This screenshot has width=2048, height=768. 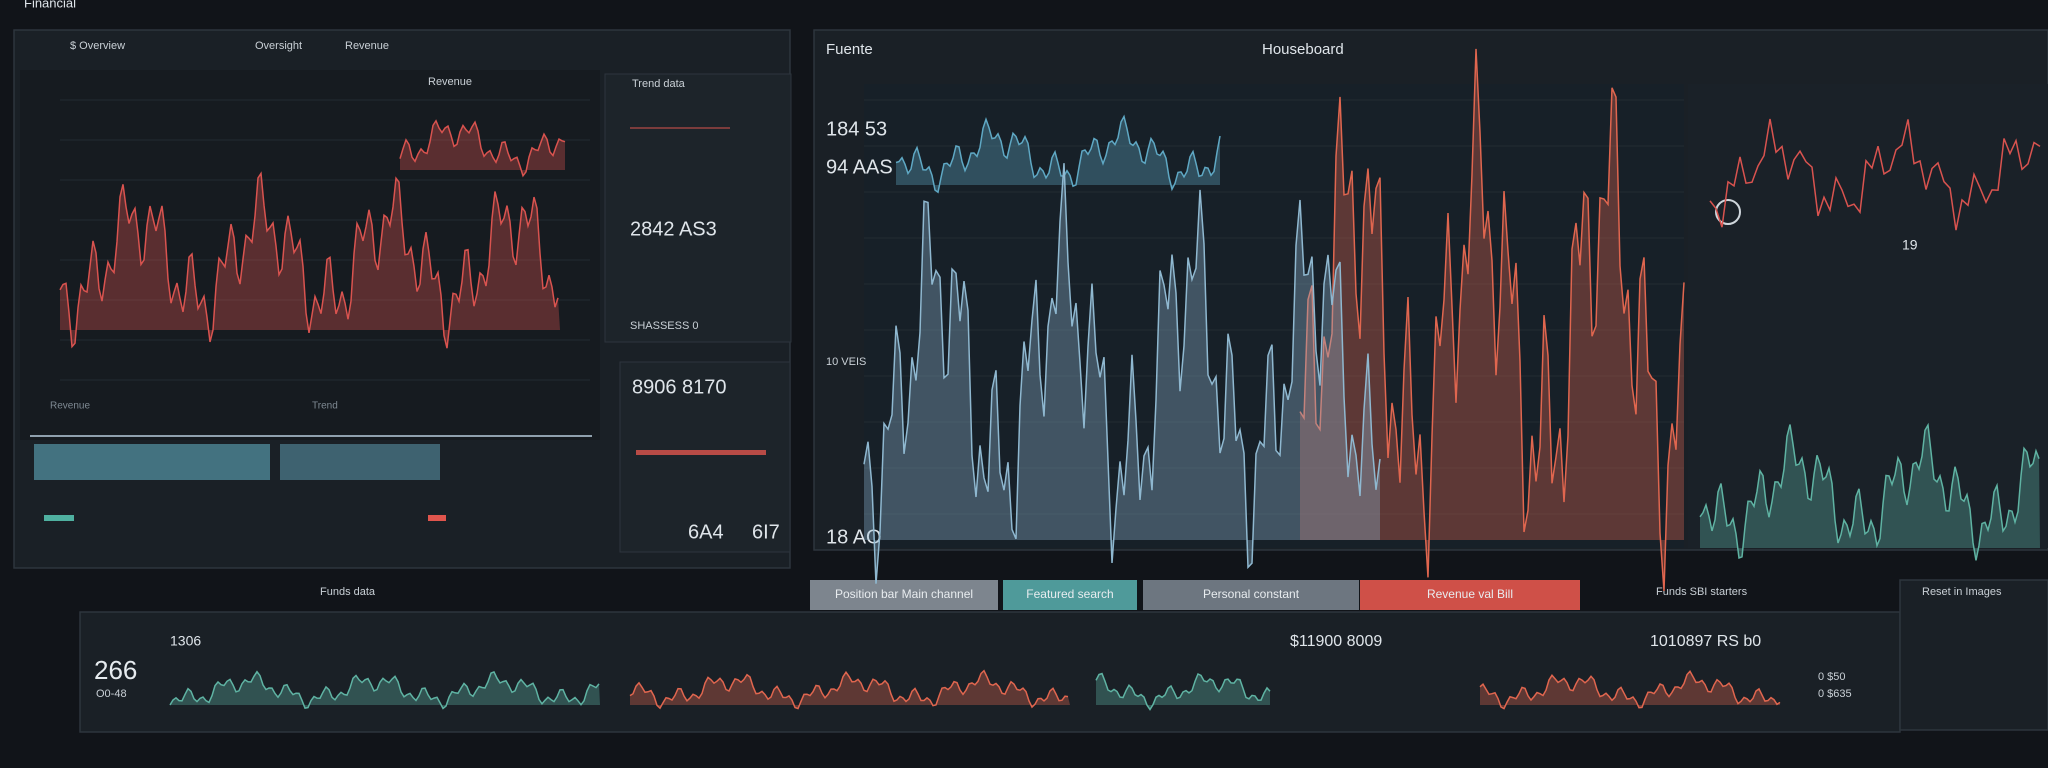 I want to click on main-heading: Houseboard, so click(x=1303, y=49).